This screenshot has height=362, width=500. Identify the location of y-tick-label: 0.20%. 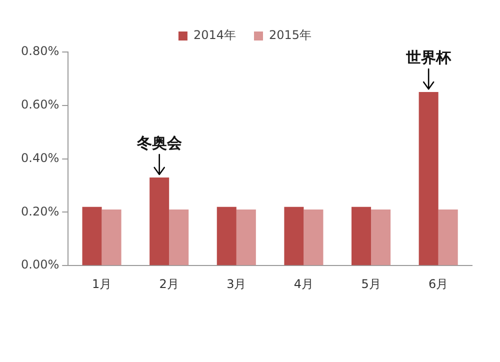
(40, 211).